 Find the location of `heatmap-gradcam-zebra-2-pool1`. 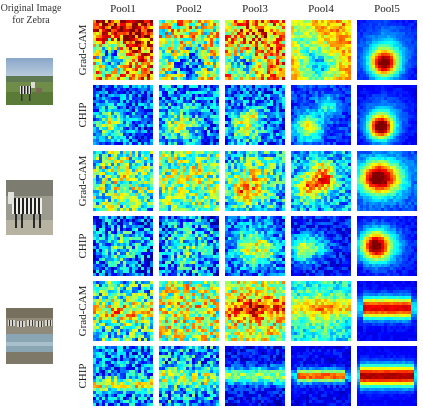

heatmap-gradcam-zebra-2-pool1 is located at coordinates (123, 181).